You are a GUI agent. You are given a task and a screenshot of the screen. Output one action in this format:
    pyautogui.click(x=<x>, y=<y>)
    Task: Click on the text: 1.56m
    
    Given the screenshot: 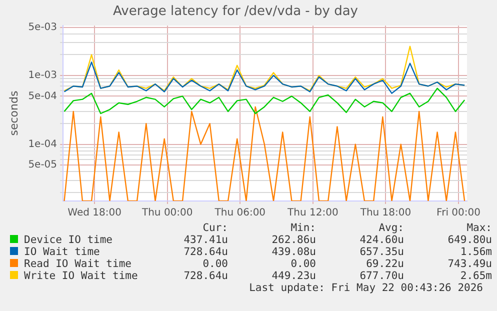 What is the action you would take?
    pyautogui.click(x=475, y=252)
    